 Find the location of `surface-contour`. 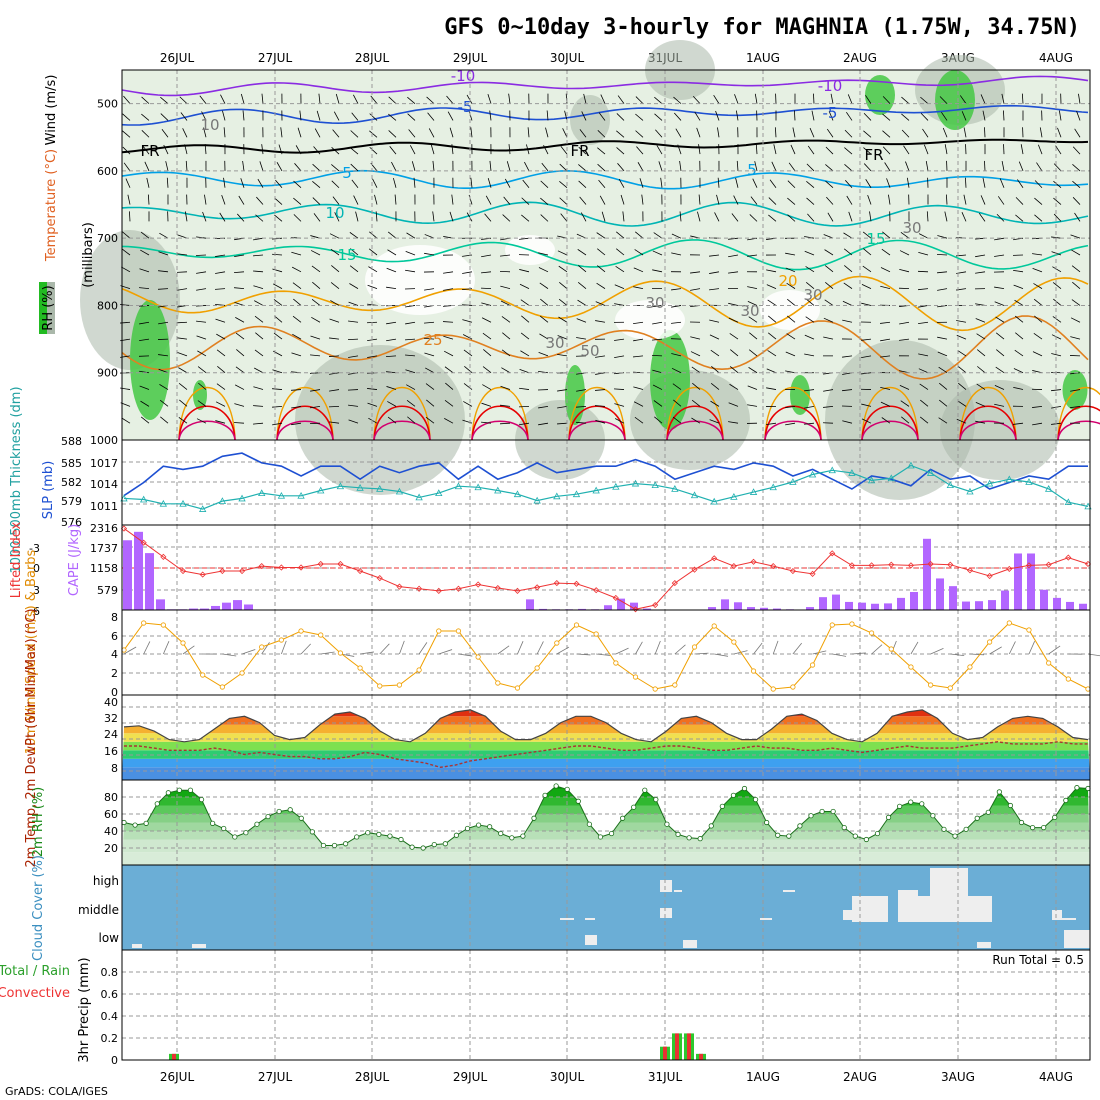

surface-contour is located at coordinates (1078, 423).